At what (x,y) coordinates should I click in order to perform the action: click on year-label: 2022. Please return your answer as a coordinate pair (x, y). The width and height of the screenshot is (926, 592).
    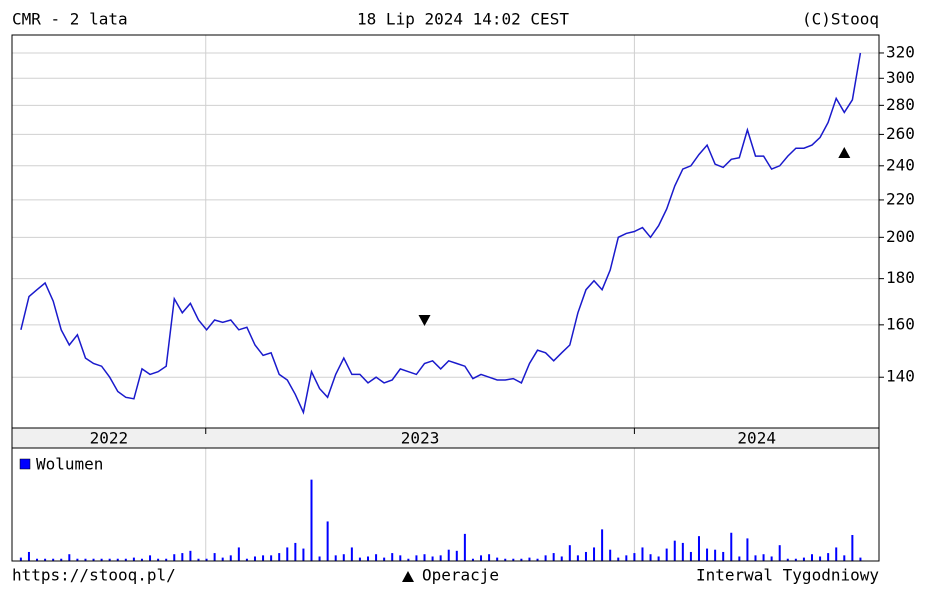
    Looking at the image, I should click on (109, 438).